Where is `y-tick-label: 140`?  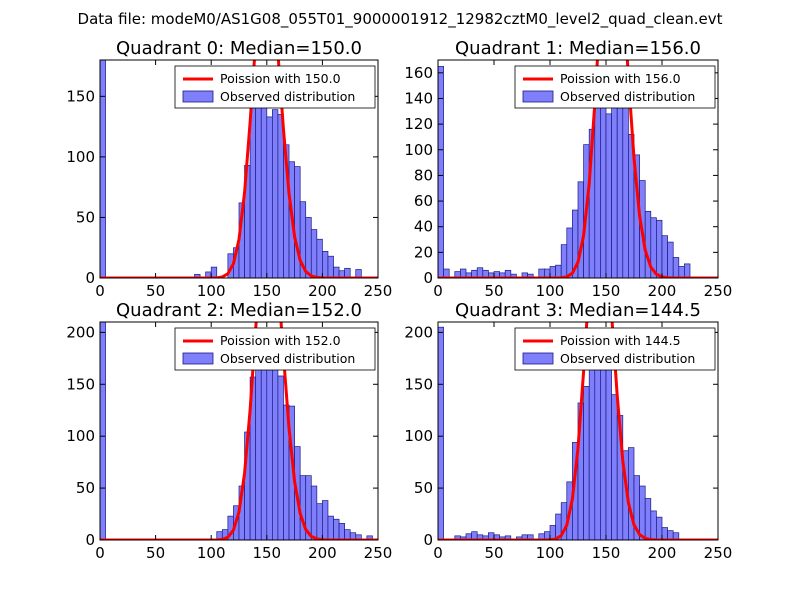
y-tick-label: 140 is located at coordinates (418, 98).